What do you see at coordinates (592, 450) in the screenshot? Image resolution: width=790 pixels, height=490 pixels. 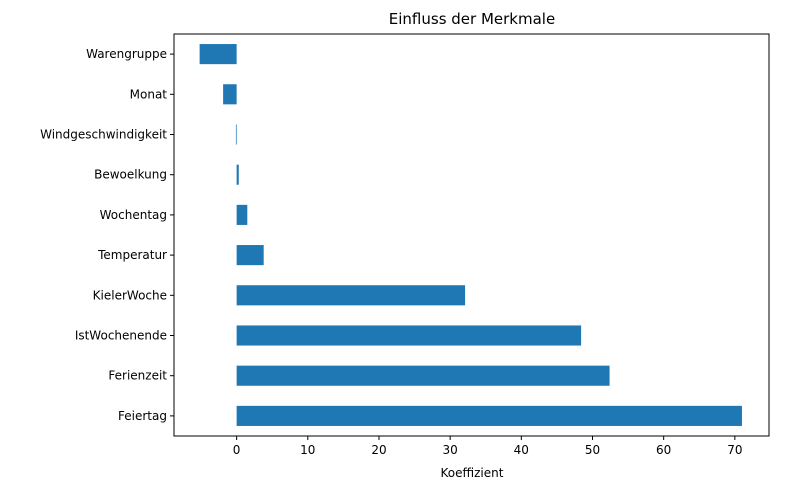 I see `x-tick-label: 50` at bounding box center [592, 450].